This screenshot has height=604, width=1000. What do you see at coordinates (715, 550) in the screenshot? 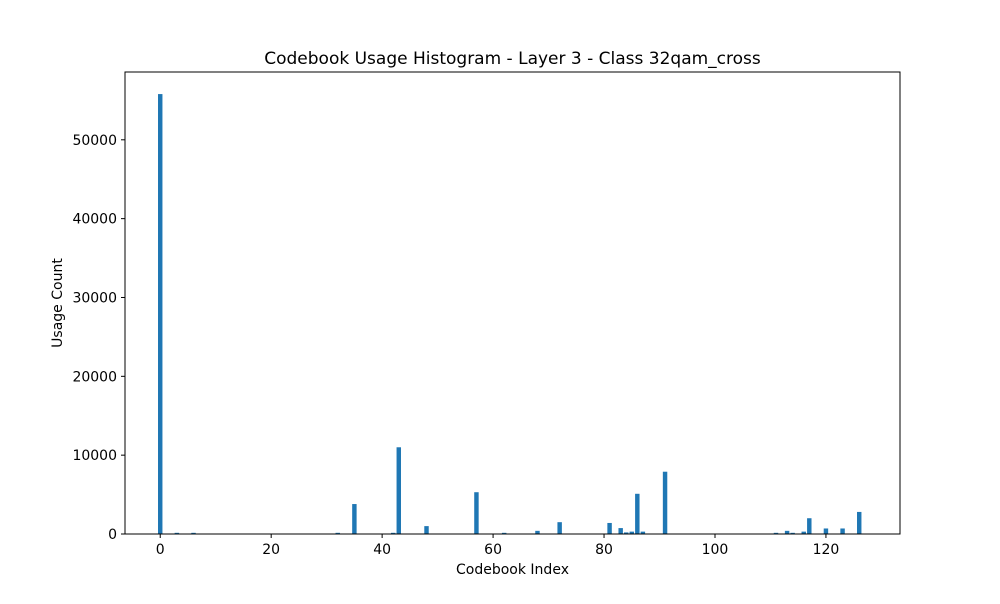
I see `x-tick-label: 100` at bounding box center [715, 550].